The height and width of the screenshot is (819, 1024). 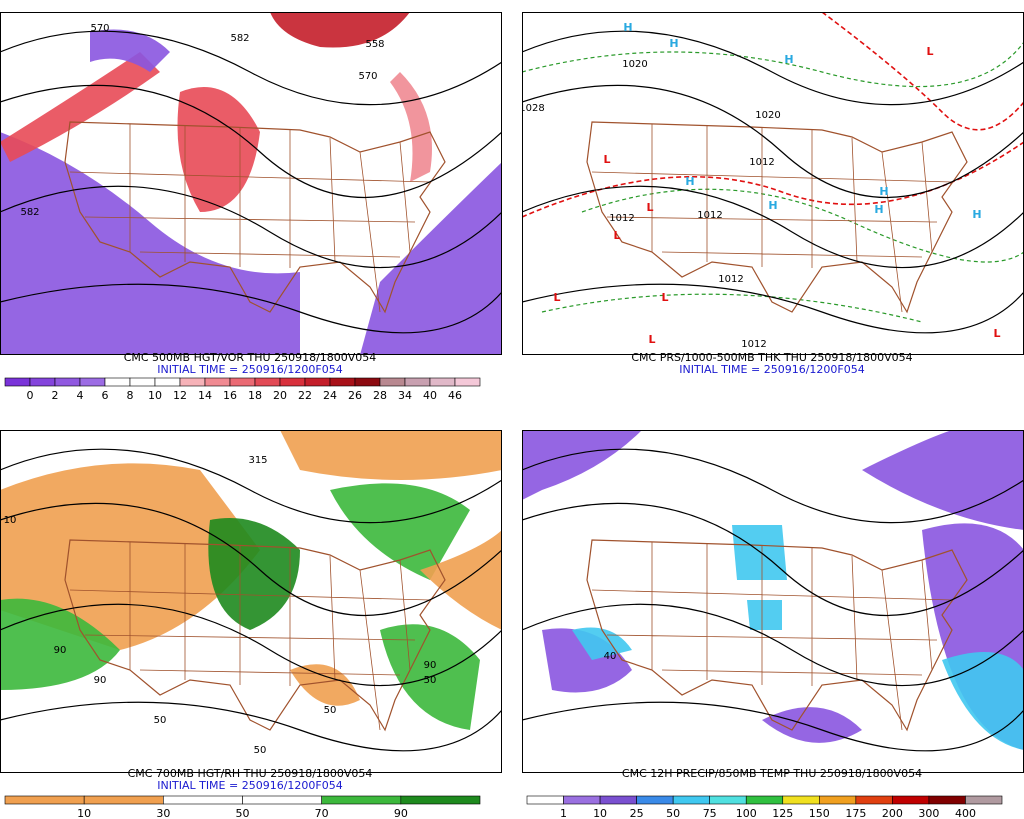 What do you see at coordinates (180, 395) in the screenshot?
I see `colorbar-label: 12` at bounding box center [180, 395].